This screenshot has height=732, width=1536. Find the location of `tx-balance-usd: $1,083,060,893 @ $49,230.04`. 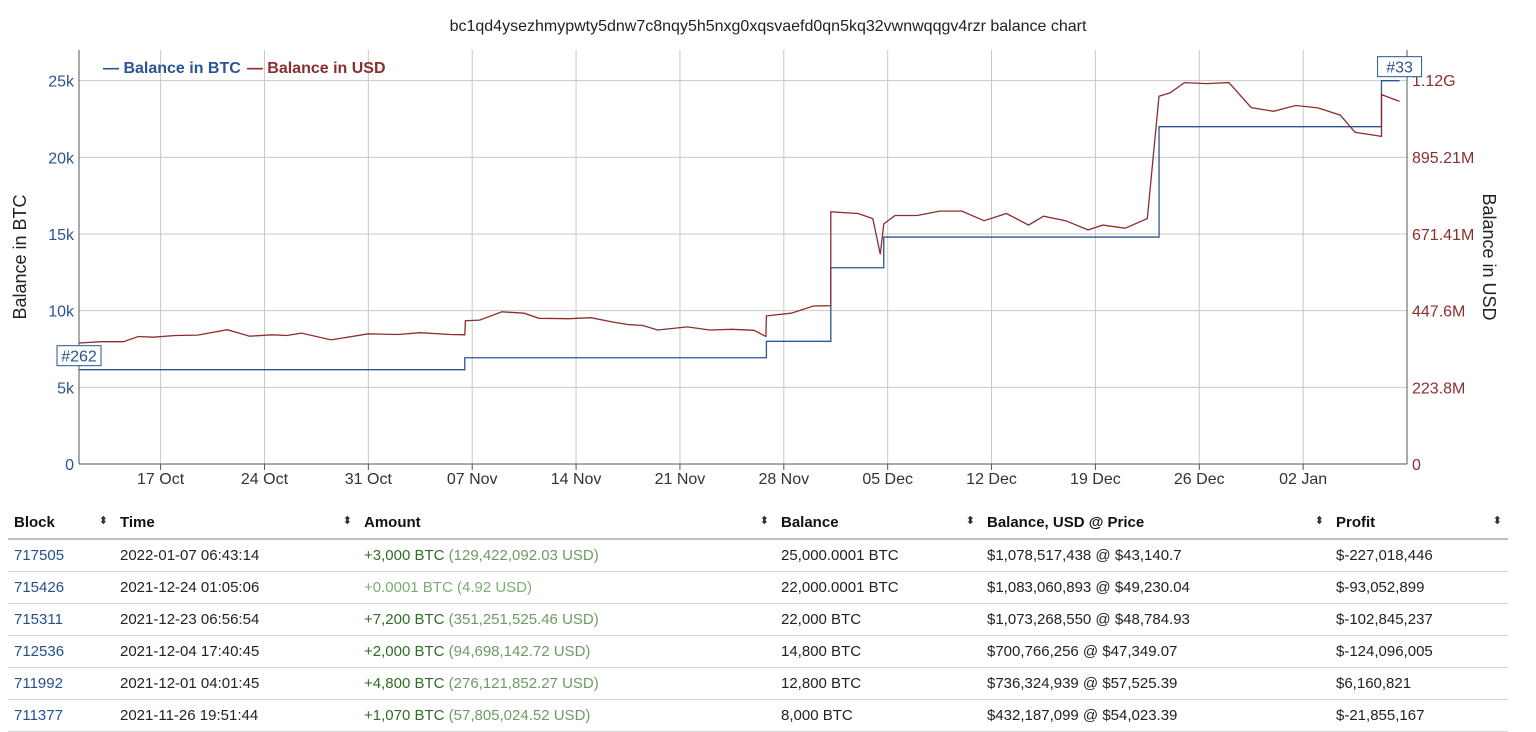

tx-balance-usd: $1,083,060,893 @ $49,230.04 is located at coordinates (1155, 587).